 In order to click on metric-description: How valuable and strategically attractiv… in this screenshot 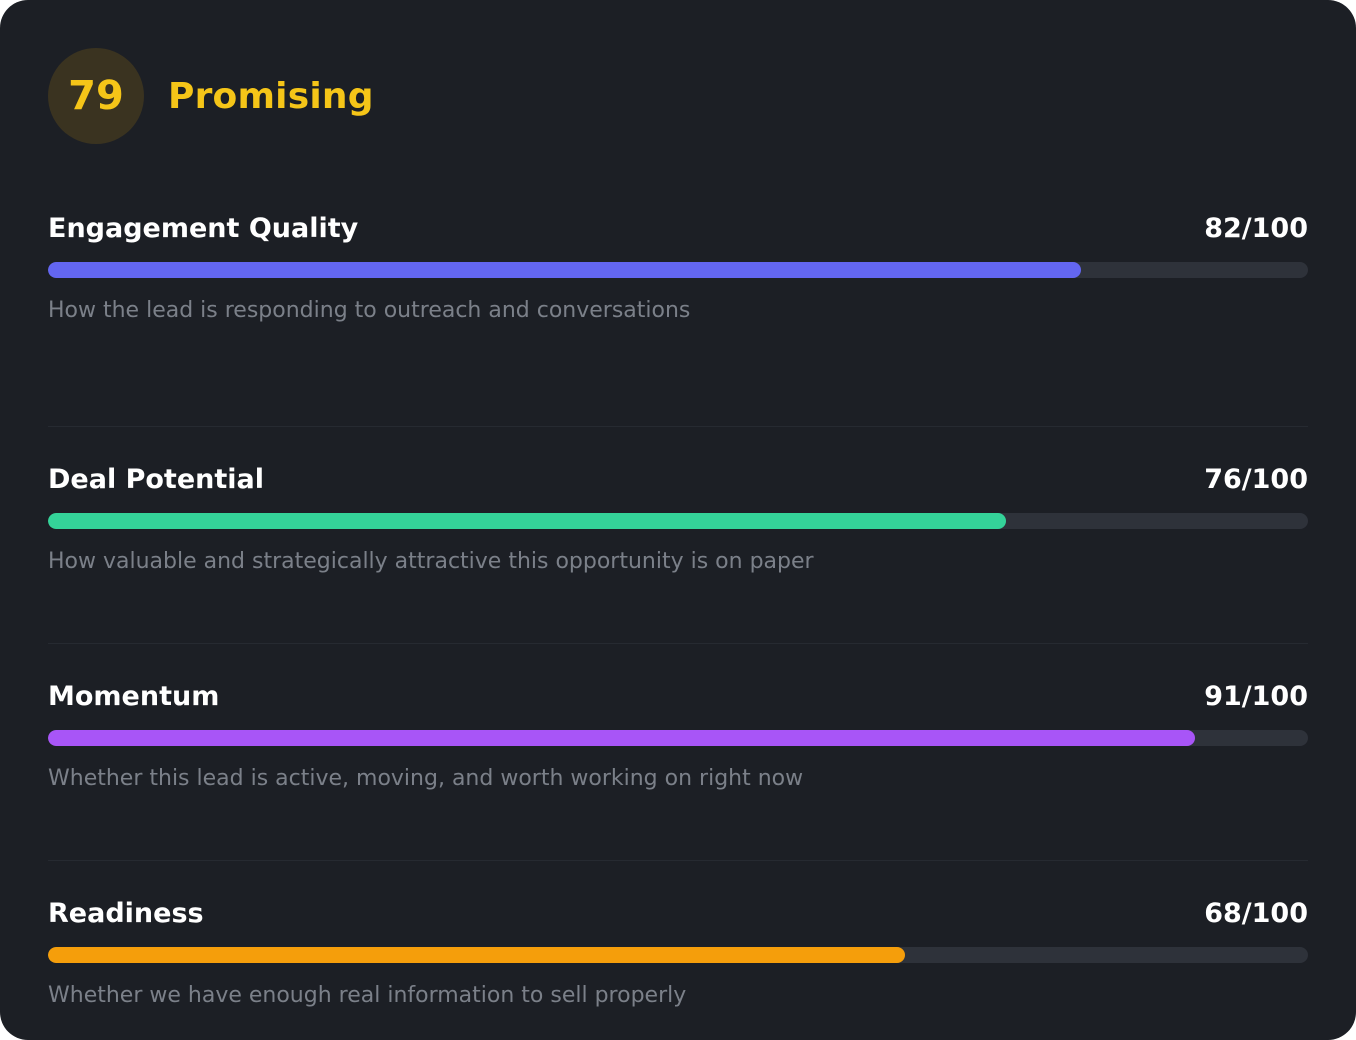, I will do `click(431, 561)`.